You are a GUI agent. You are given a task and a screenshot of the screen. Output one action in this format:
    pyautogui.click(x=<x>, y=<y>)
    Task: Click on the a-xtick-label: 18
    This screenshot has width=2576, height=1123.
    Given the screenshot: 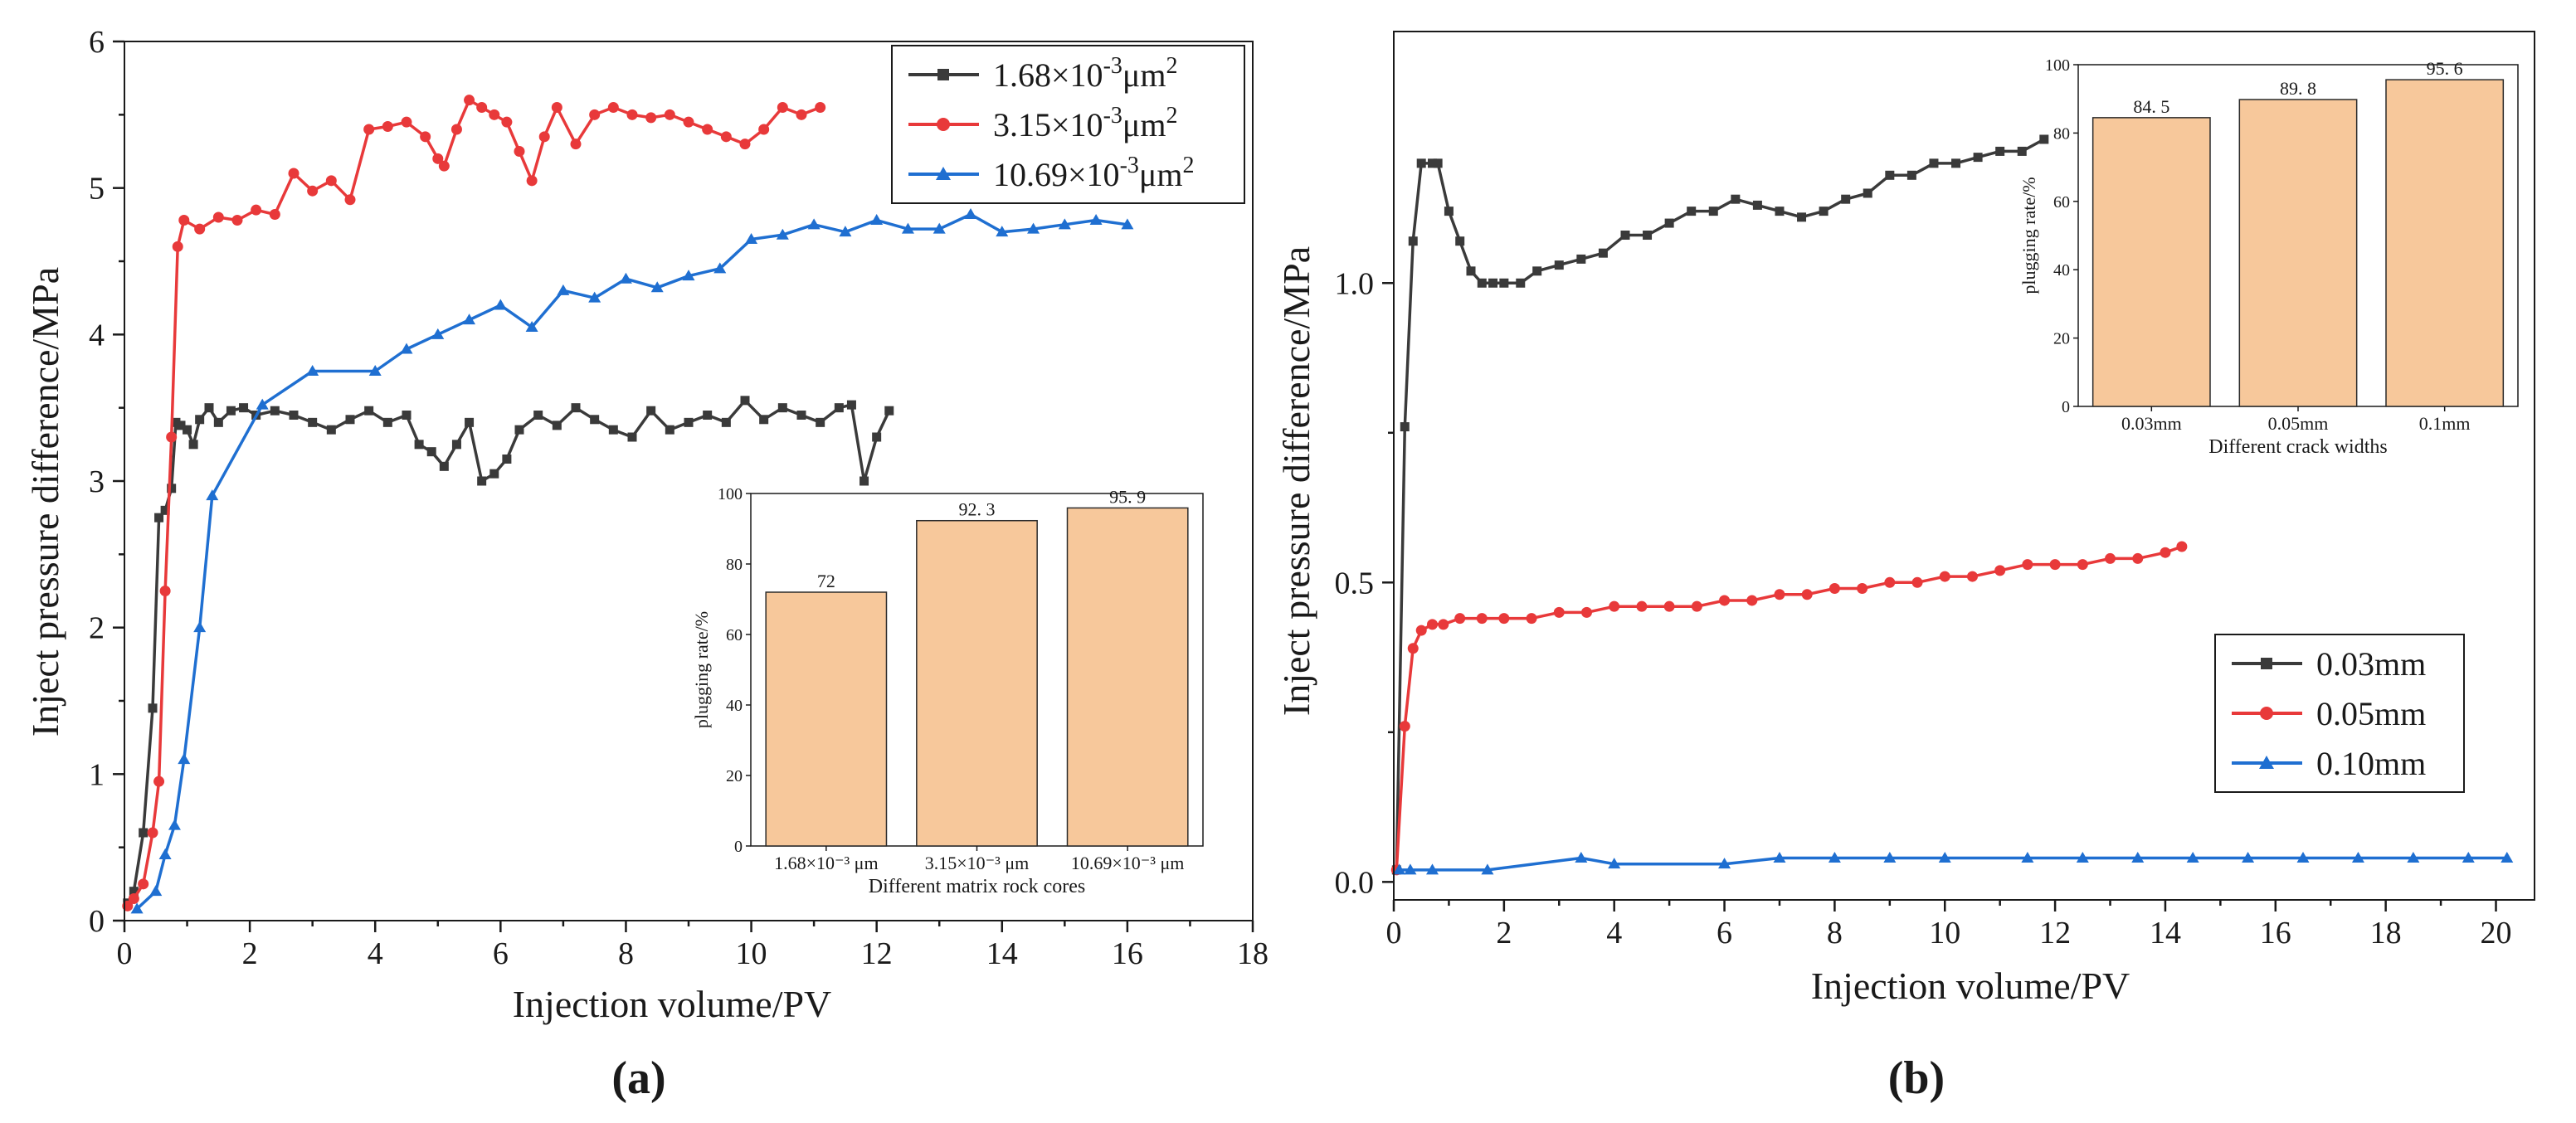 What is the action you would take?
    pyautogui.click(x=1253, y=953)
    